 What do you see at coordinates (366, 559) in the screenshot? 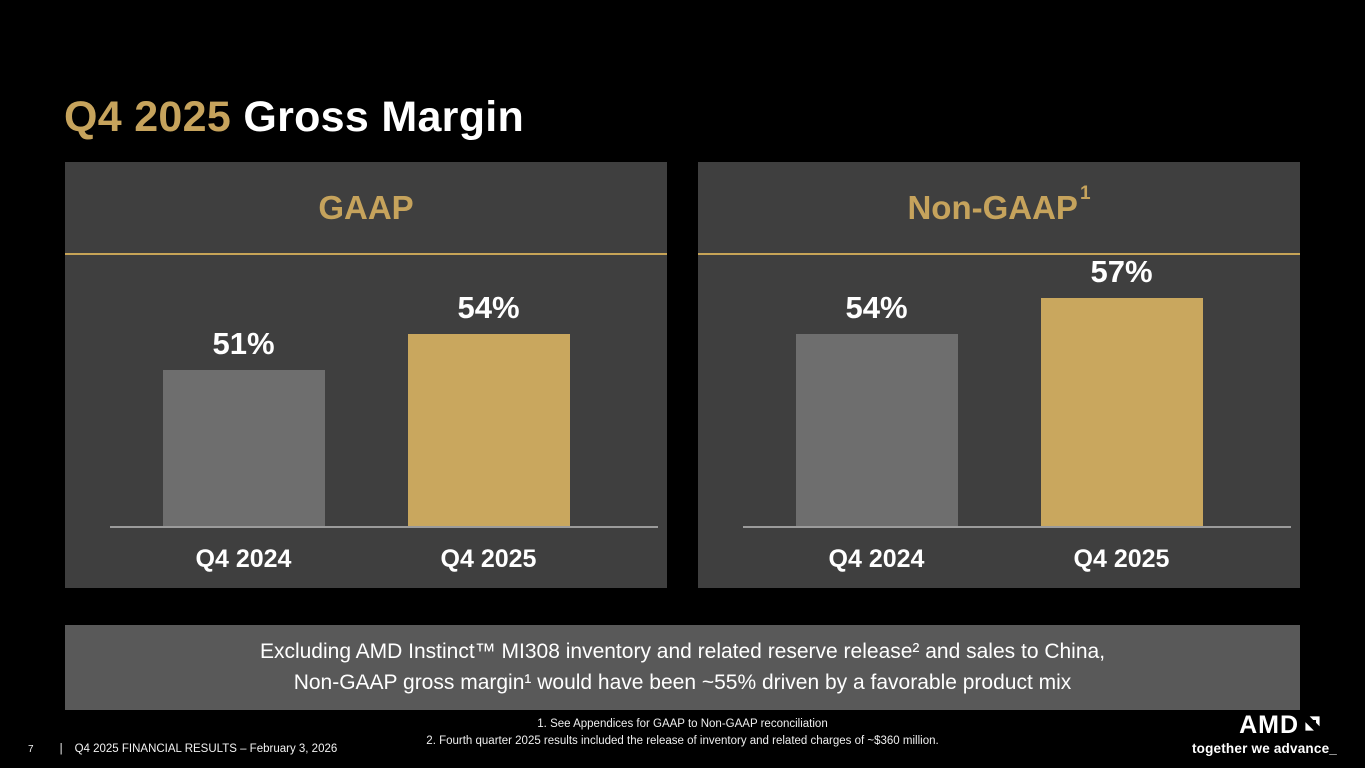
I see `gaap-category-labels: Q4 2024 Q4 2025` at bounding box center [366, 559].